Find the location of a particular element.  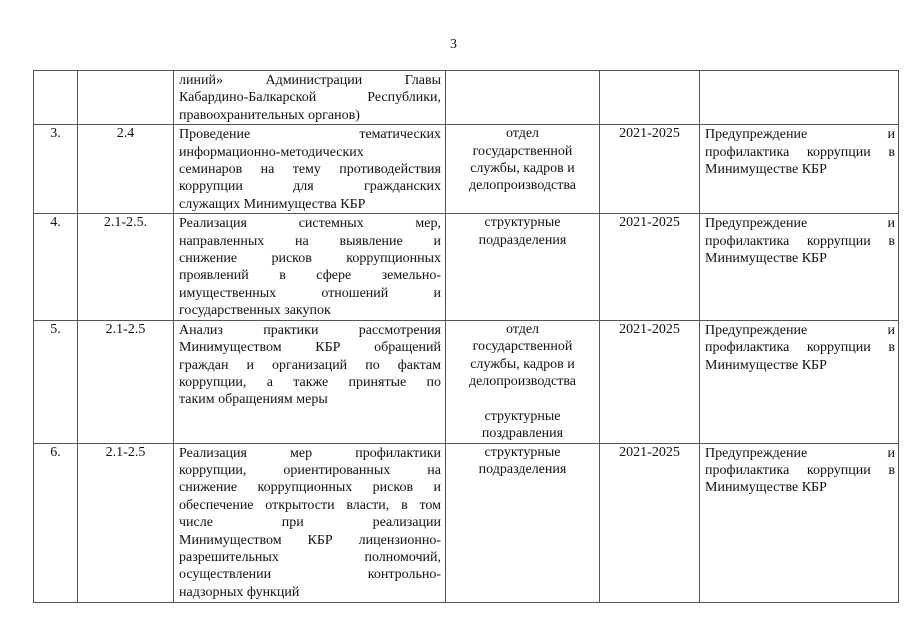

result-cell is located at coordinates (799, 97).